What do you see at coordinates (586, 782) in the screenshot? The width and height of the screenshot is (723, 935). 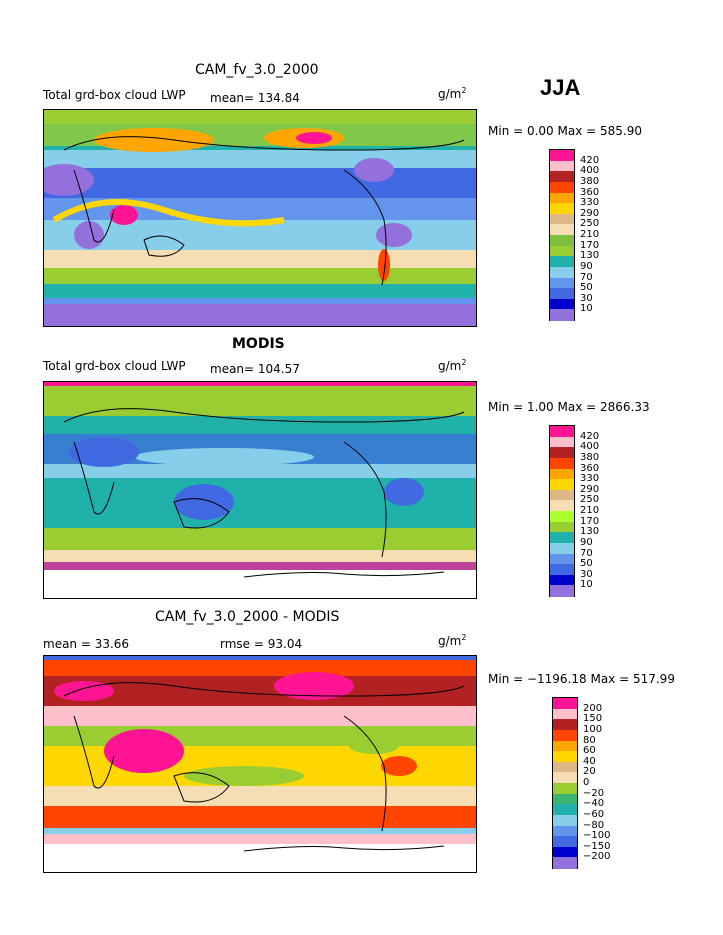 I see `colorbar-tick-label: 0` at bounding box center [586, 782].